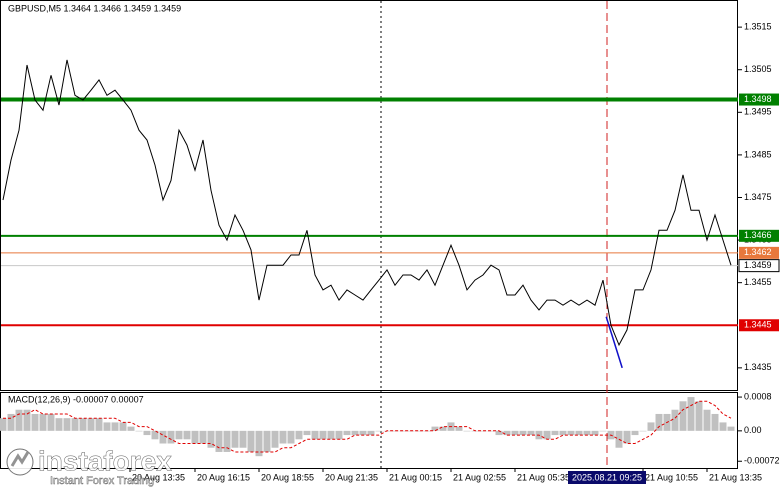 The image size is (781, 489). Describe the element at coordinates (758, 197) in the screenshot. I see `y-tick-label: 1.3475` at that location.